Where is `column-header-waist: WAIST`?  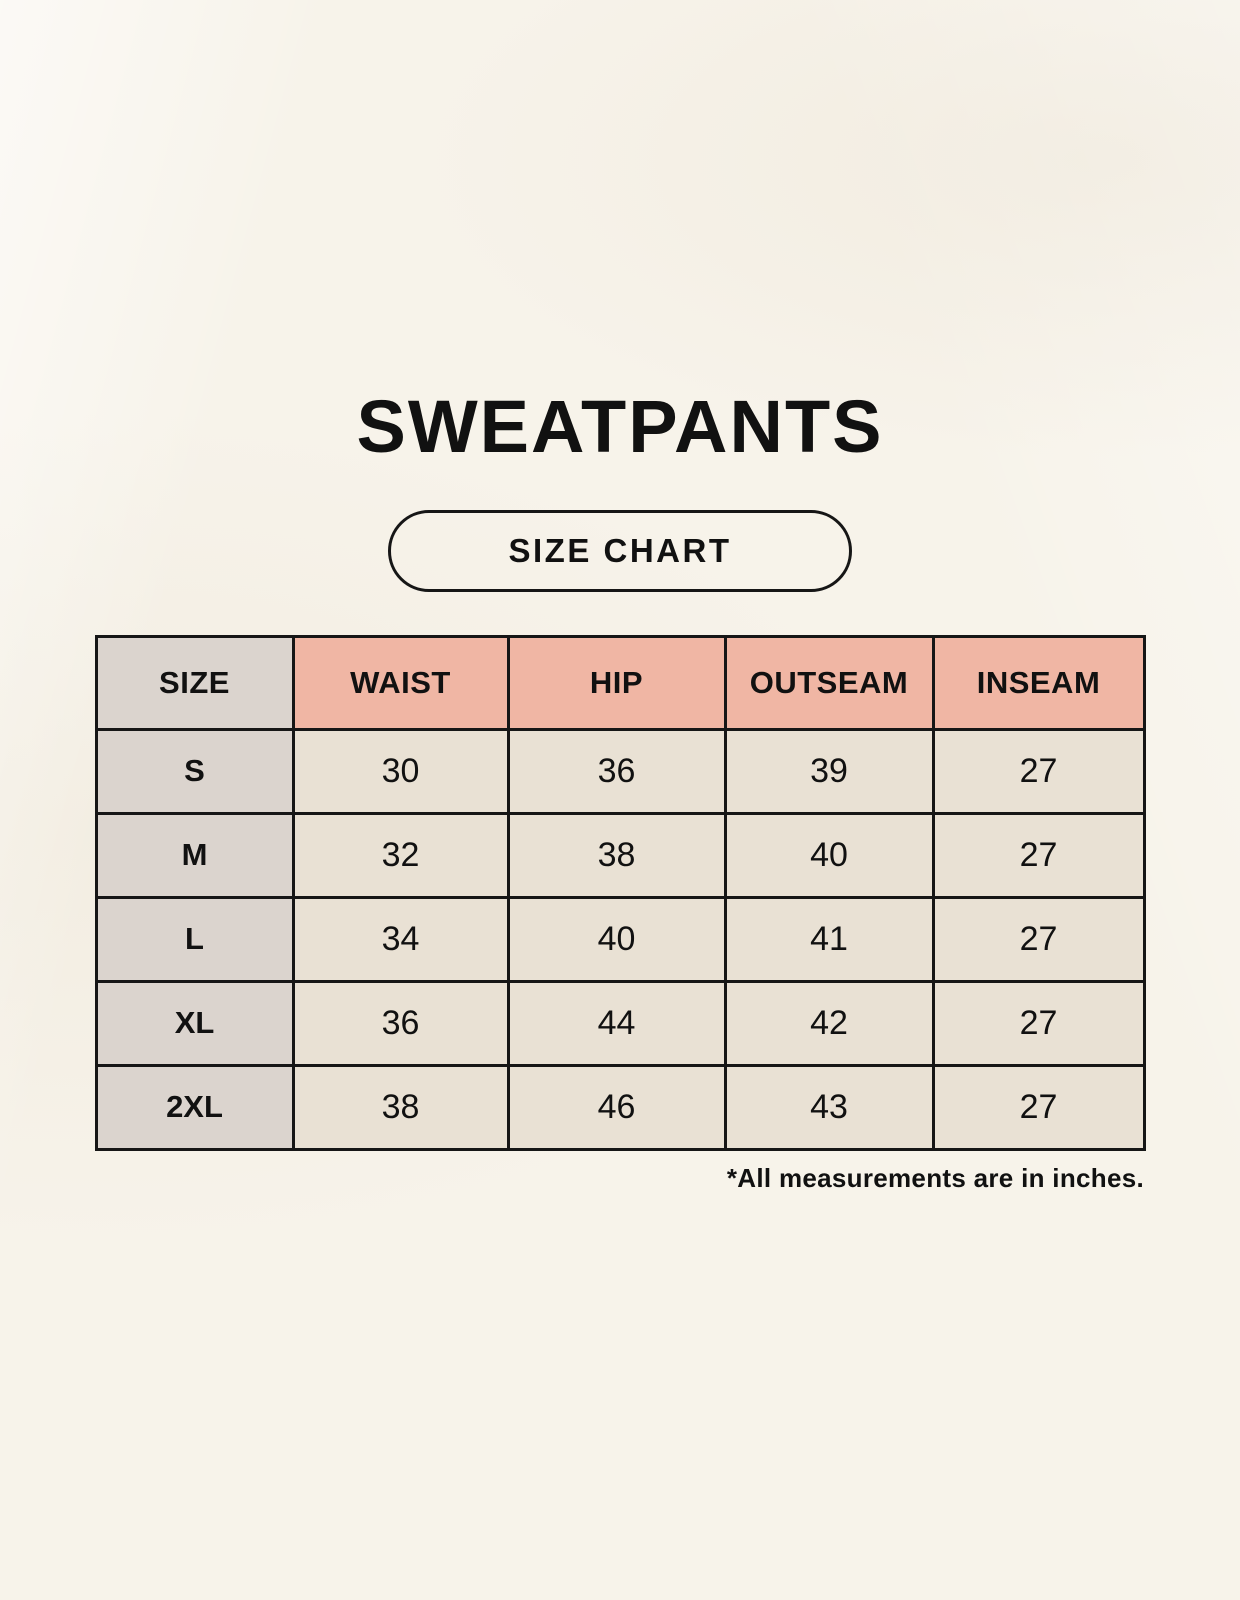
column-header-waist: WAIST is located at coordinates (400, 682).